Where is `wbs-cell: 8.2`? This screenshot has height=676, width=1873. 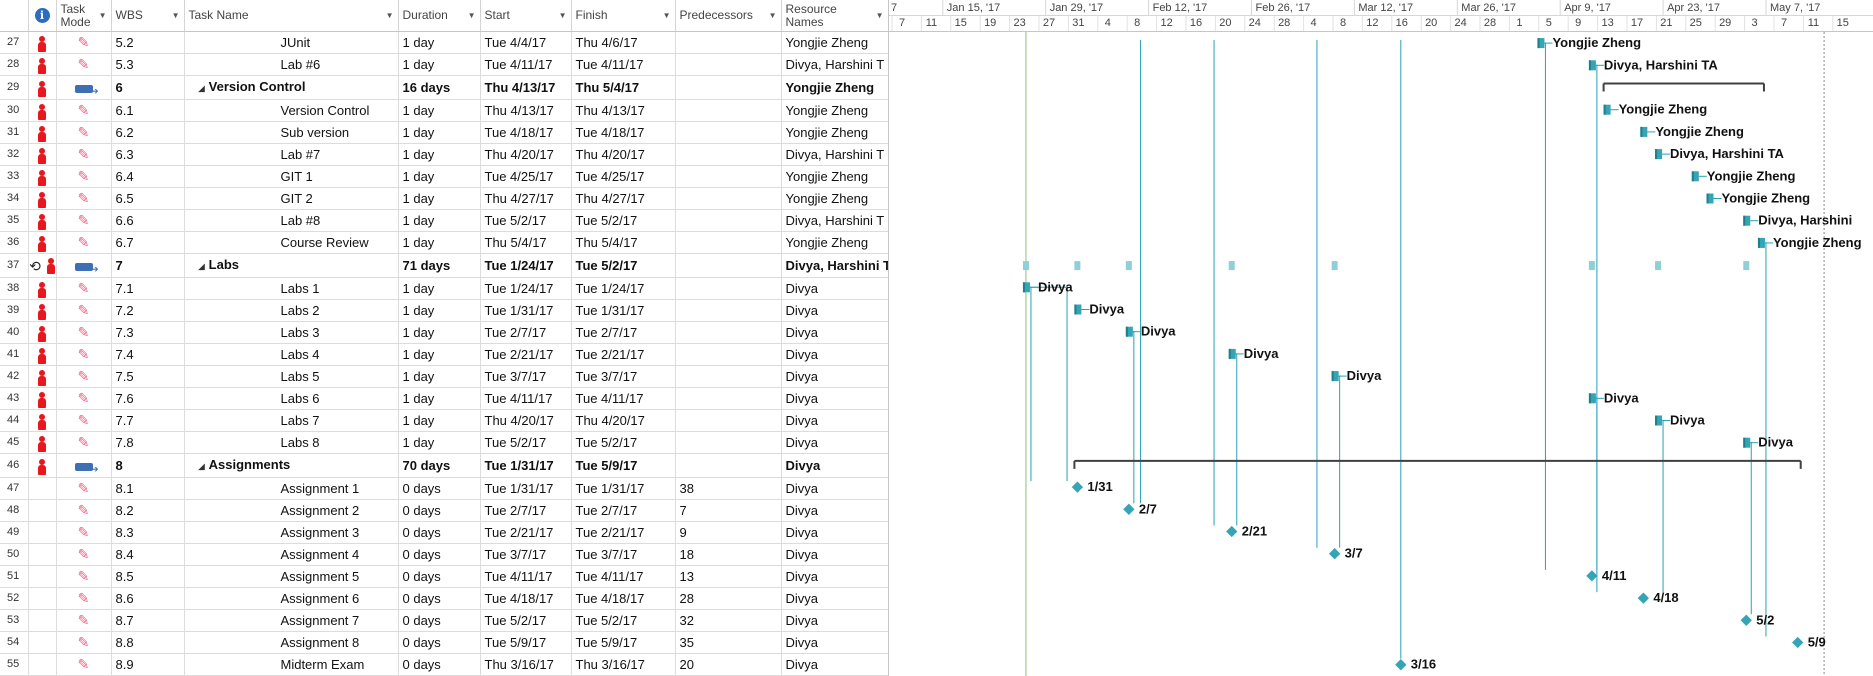 wbs-cell: 8.2 is located at coordinates (148, 510).